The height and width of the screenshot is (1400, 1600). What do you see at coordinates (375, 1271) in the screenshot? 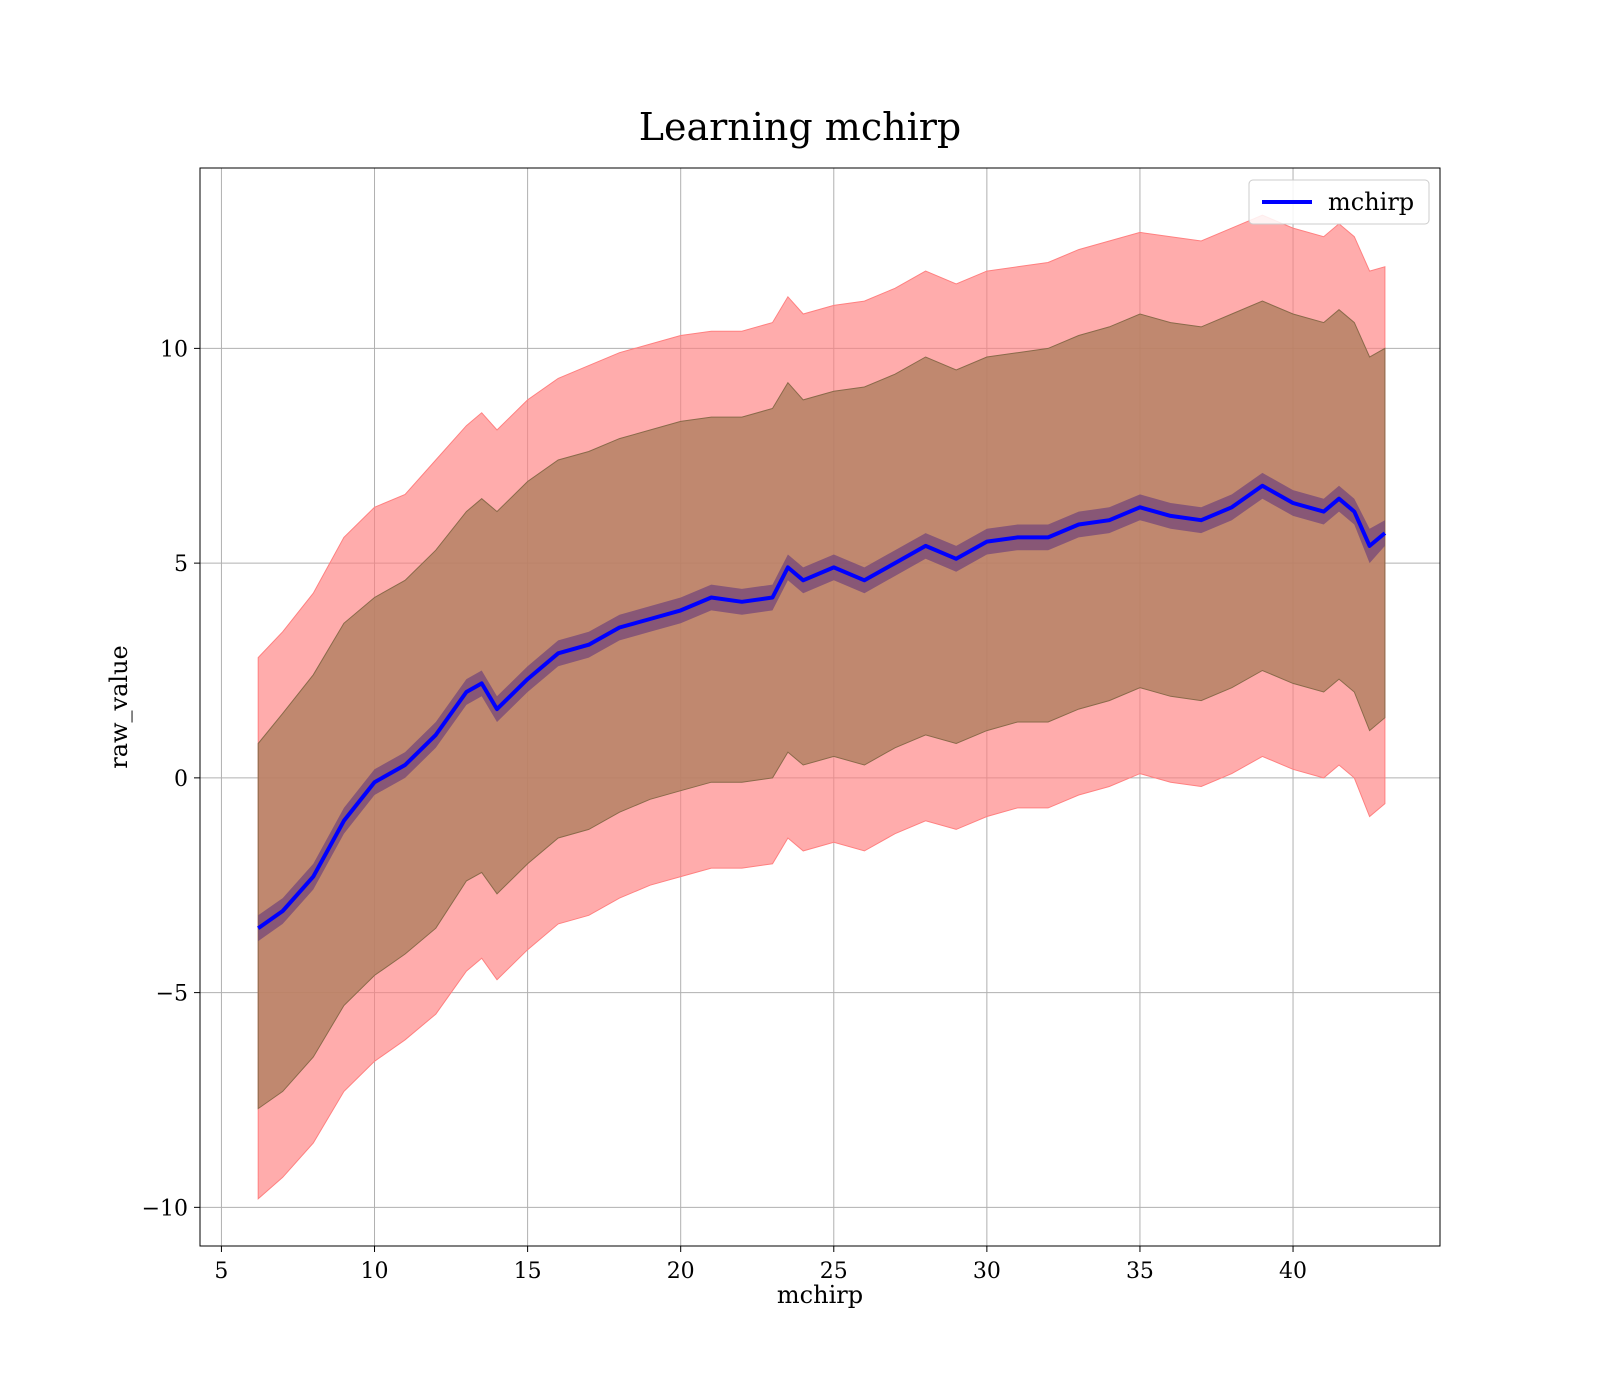
I see `x-tick-label: 10` at bounding box center [375, 1271].